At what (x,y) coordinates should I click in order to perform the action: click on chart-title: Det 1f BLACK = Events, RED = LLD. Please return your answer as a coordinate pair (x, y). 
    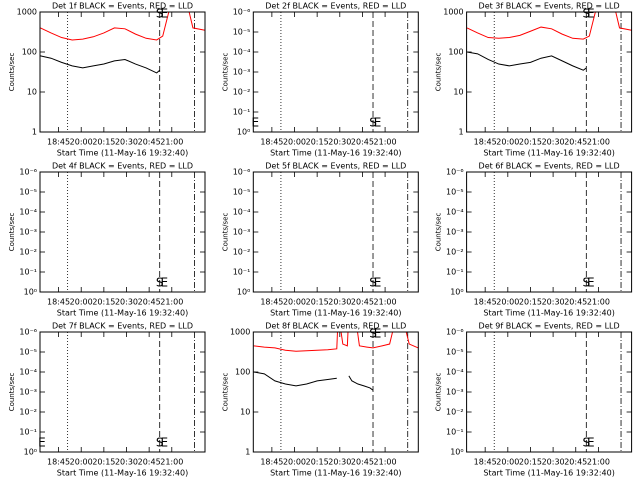
    Looking at the image, I should click on (122, 6).